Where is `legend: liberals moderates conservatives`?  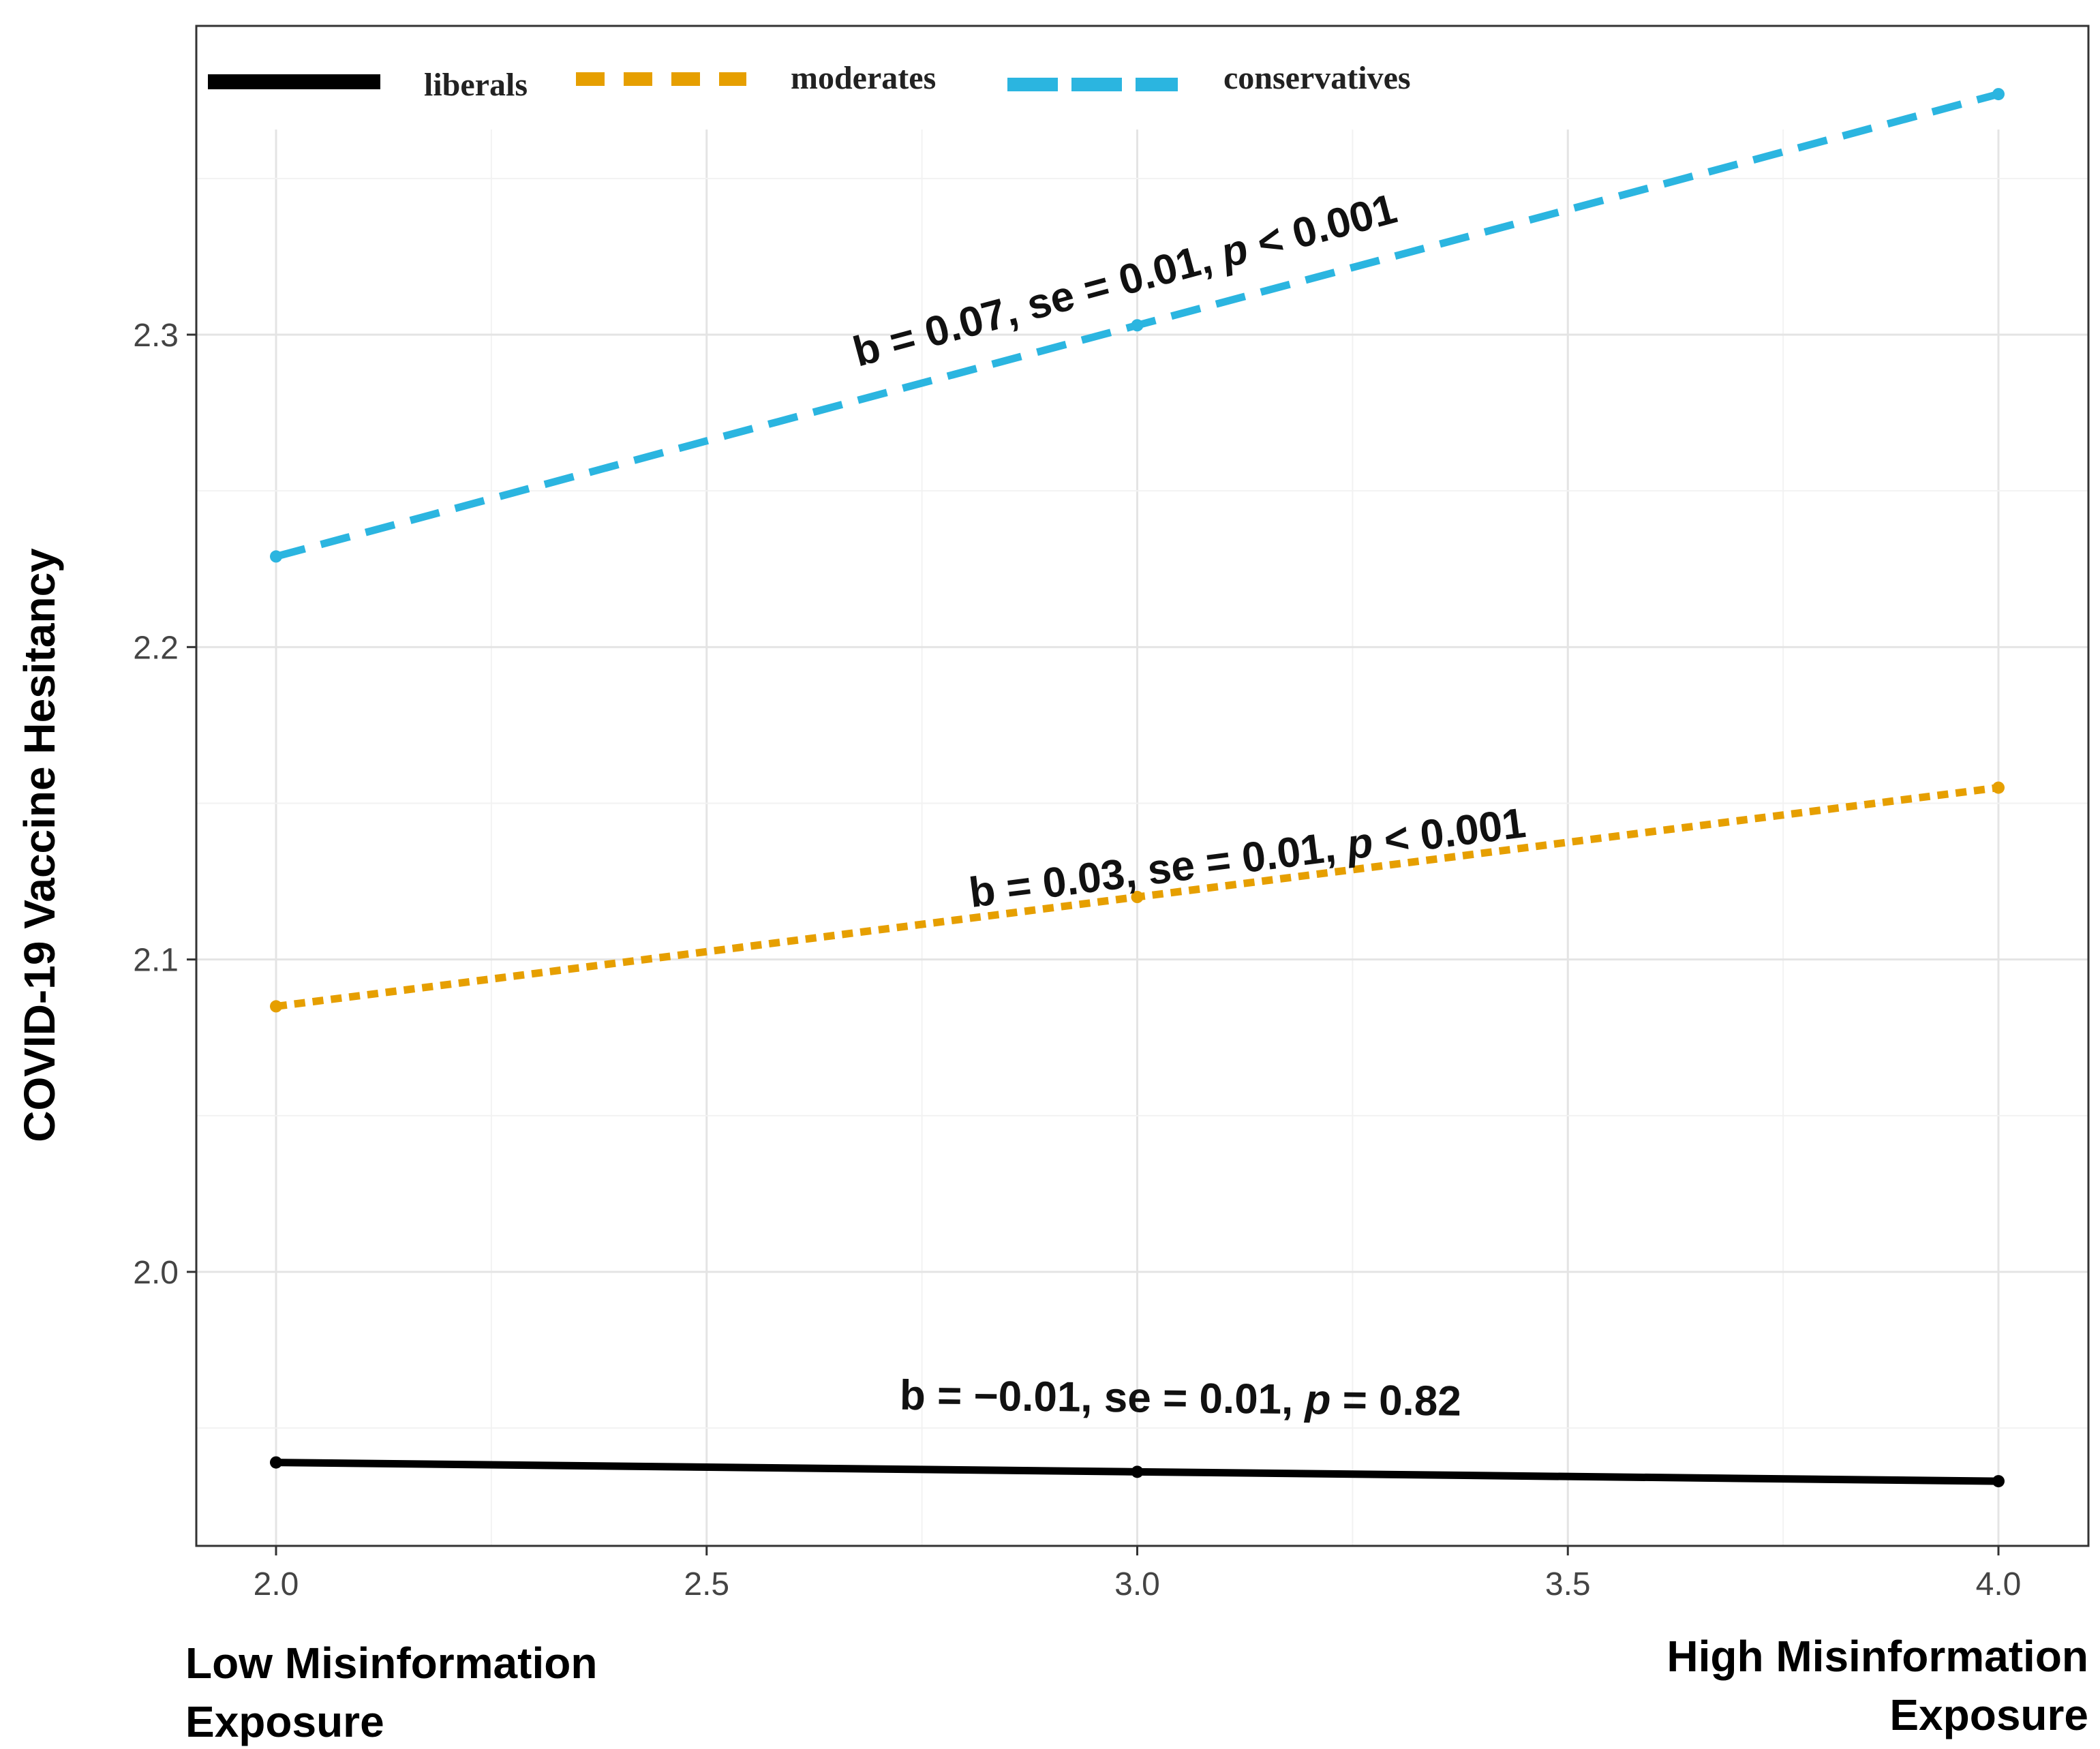 legend: liberals moderates conservatives is located at coordinates (809, 81).